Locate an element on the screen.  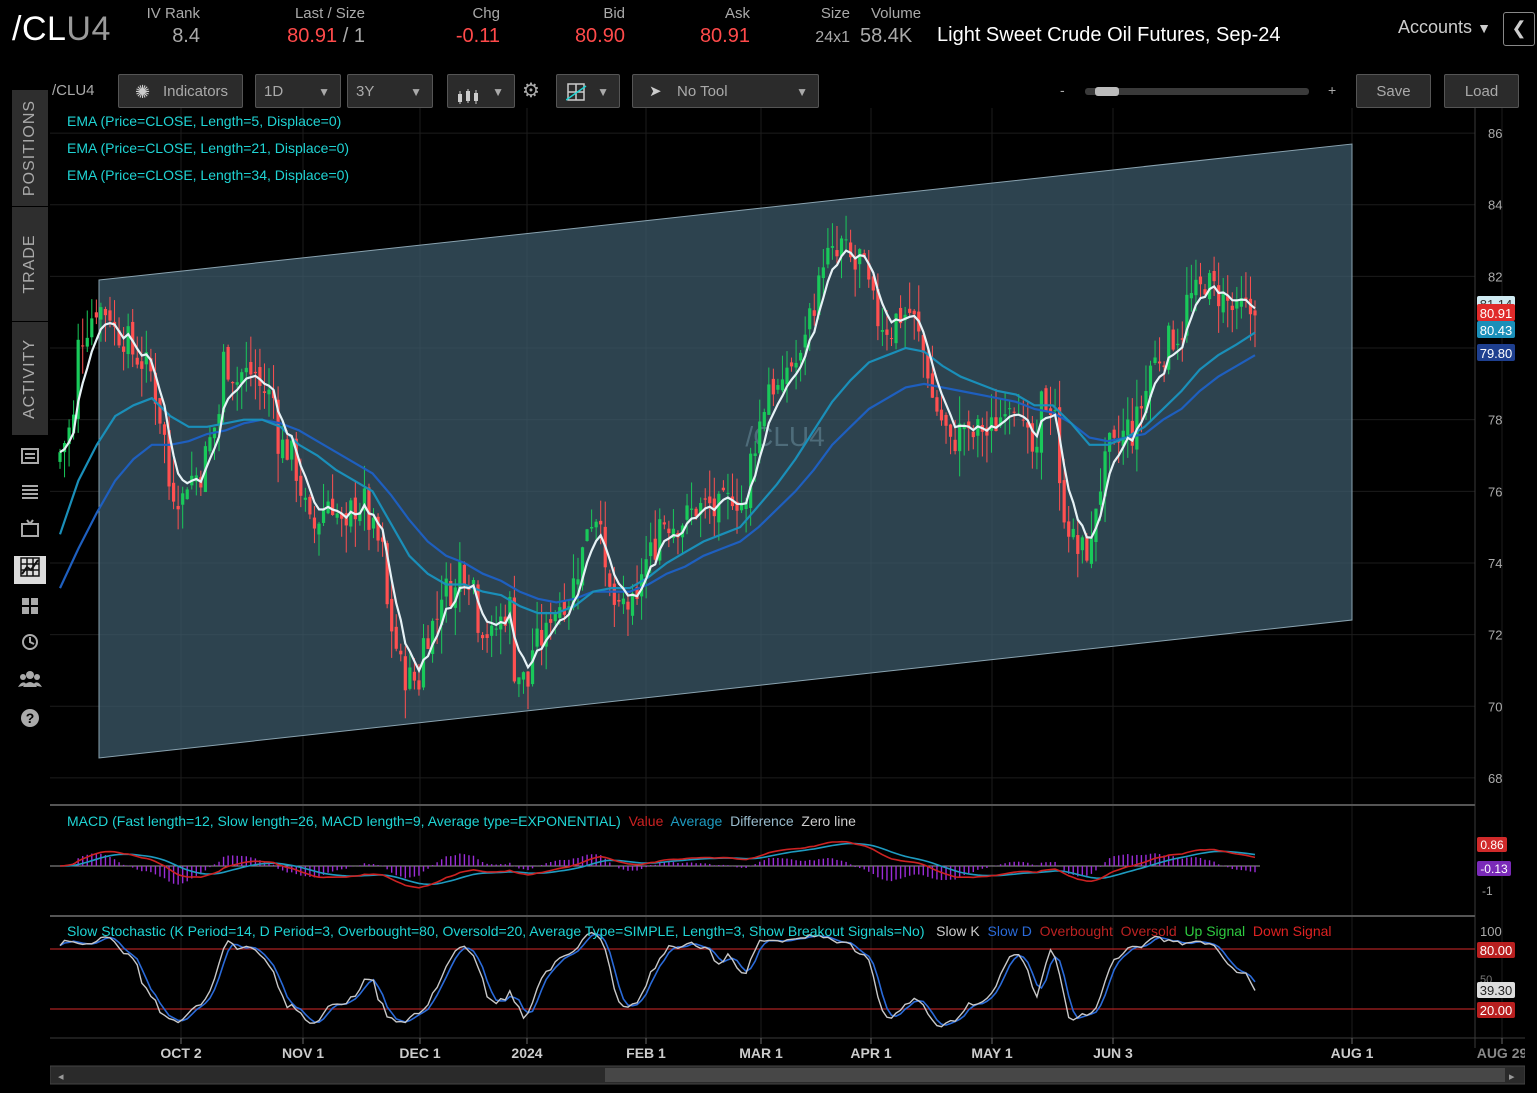
ema21-badge: 80.43 is located at coordinates (1496, 330).